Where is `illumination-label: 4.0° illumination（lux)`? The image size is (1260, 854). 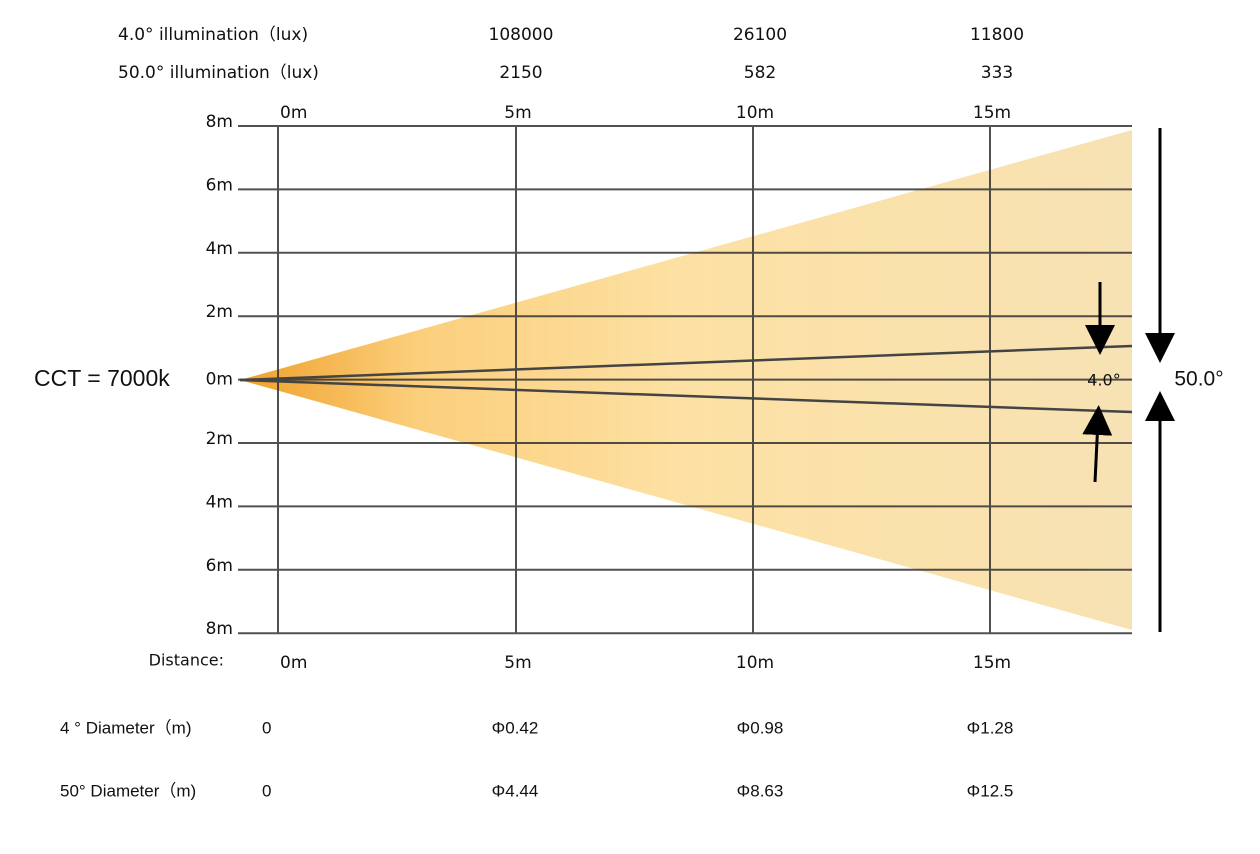
illumination-label: 4.0° illumination（lux) is located at coordinates (213, 35).